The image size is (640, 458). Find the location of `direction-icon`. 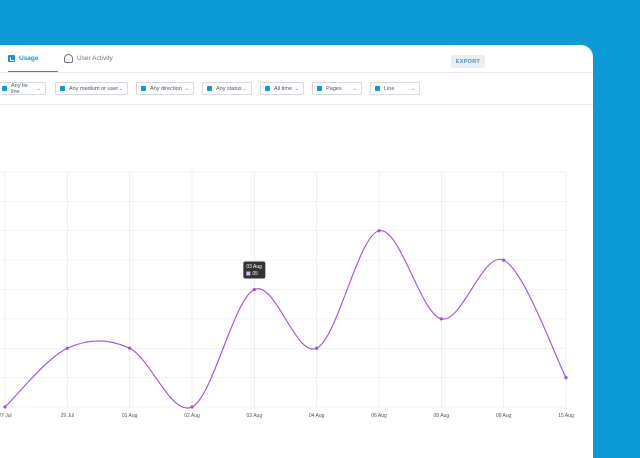

direction-icon is located at coordinates (143, 88).